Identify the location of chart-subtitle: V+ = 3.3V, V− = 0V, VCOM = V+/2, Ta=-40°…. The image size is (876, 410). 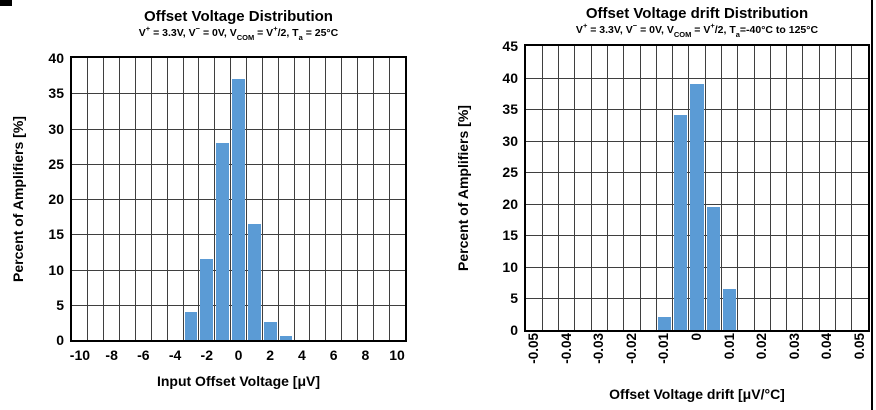
(697, 29).